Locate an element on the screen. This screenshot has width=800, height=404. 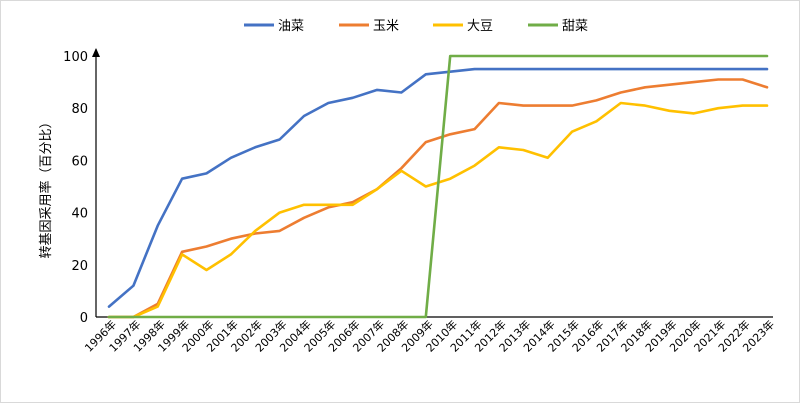
y-tick-label: 20 is located at coordinates (79, 266).